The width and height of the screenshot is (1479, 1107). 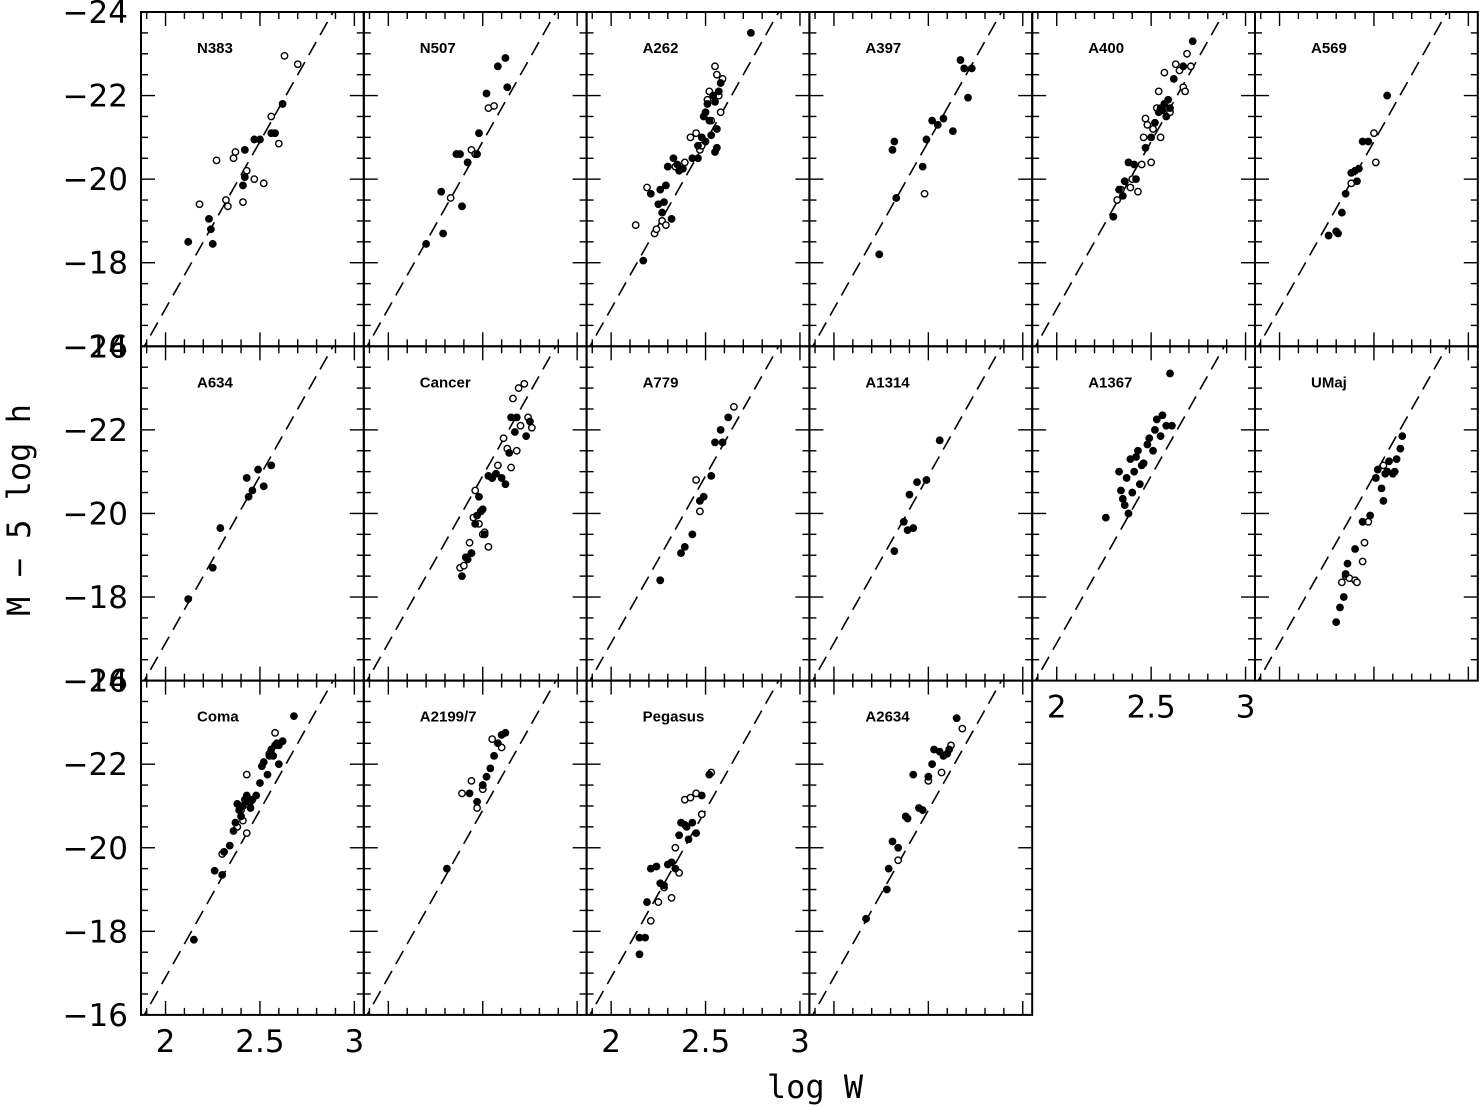 I want to click on panel-label: A1314, so click(x=887, y=382).